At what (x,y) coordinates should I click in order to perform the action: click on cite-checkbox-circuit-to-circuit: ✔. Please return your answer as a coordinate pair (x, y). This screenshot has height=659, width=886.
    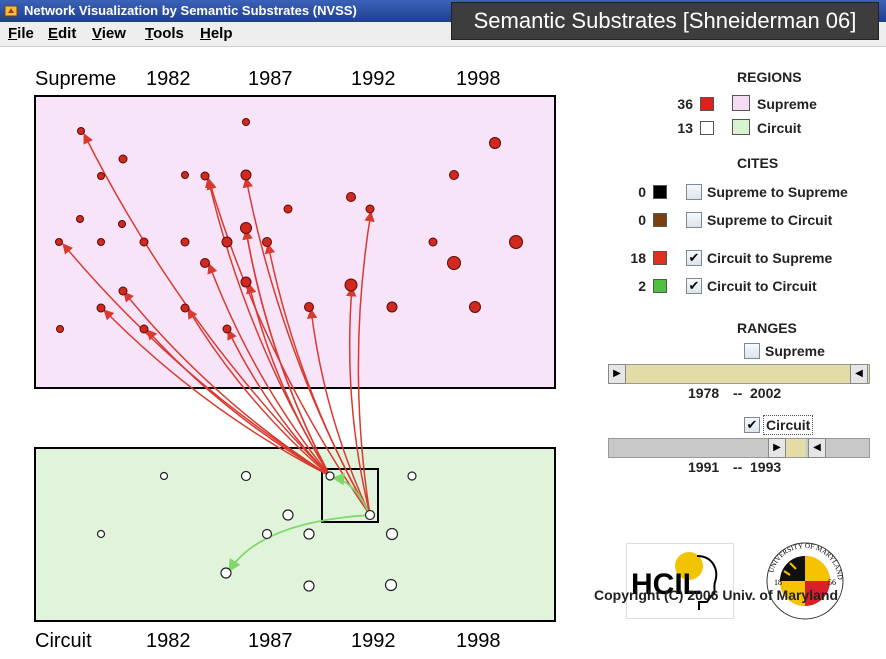
    Looking at the image, I should click on (694, 286).